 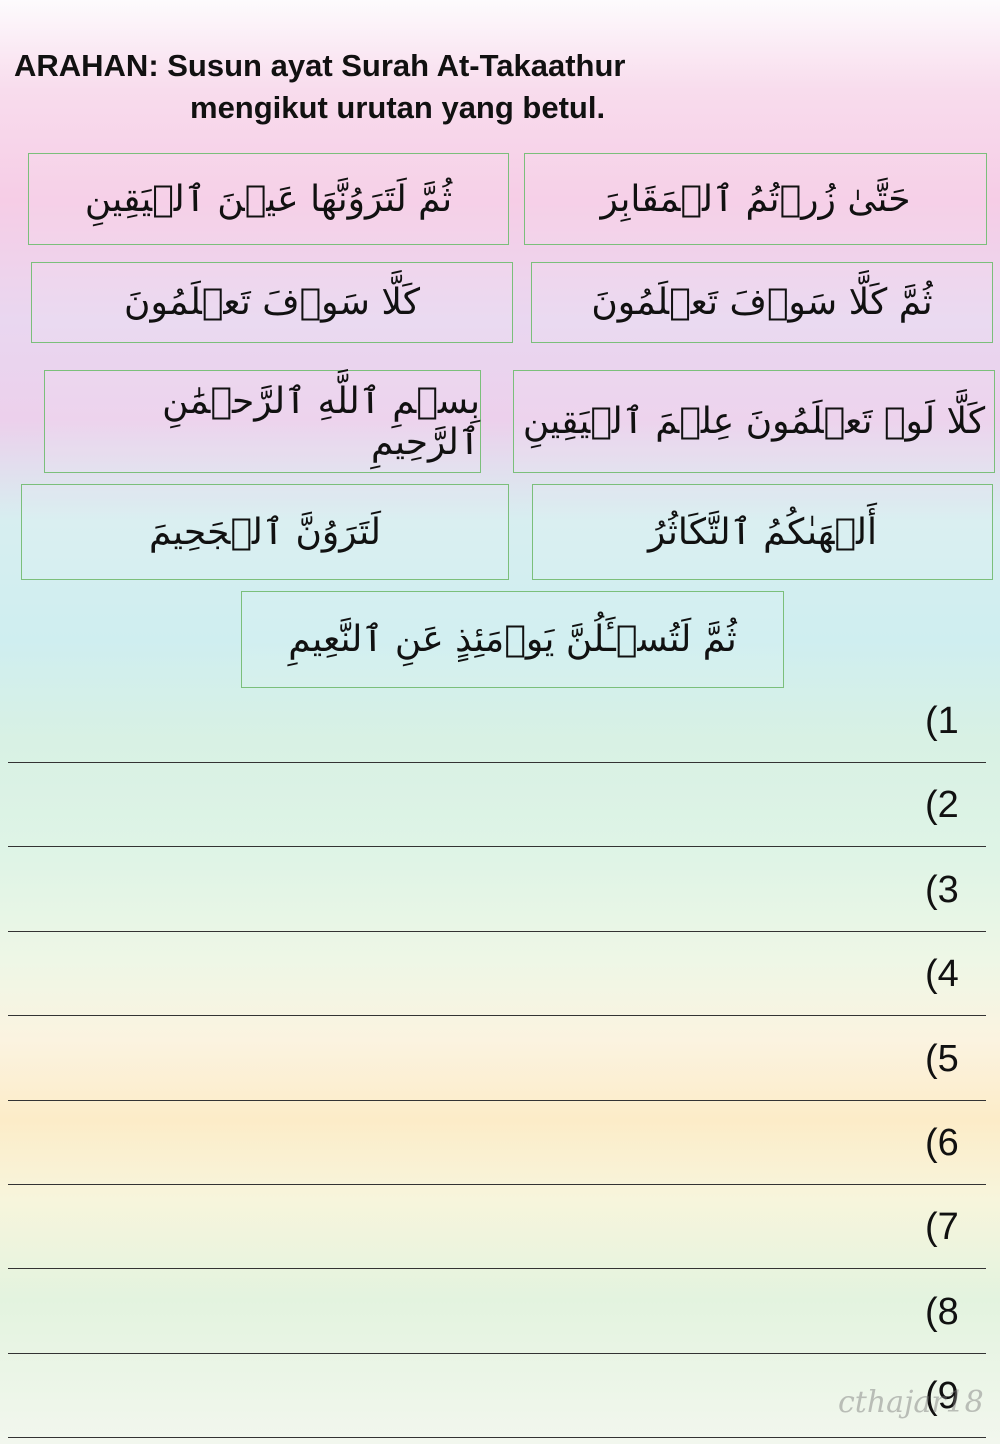 What do you see at coordinates (942, 1227) in the screenshot?
I see `answer-number: (7` at bounding box center [942, 1227].